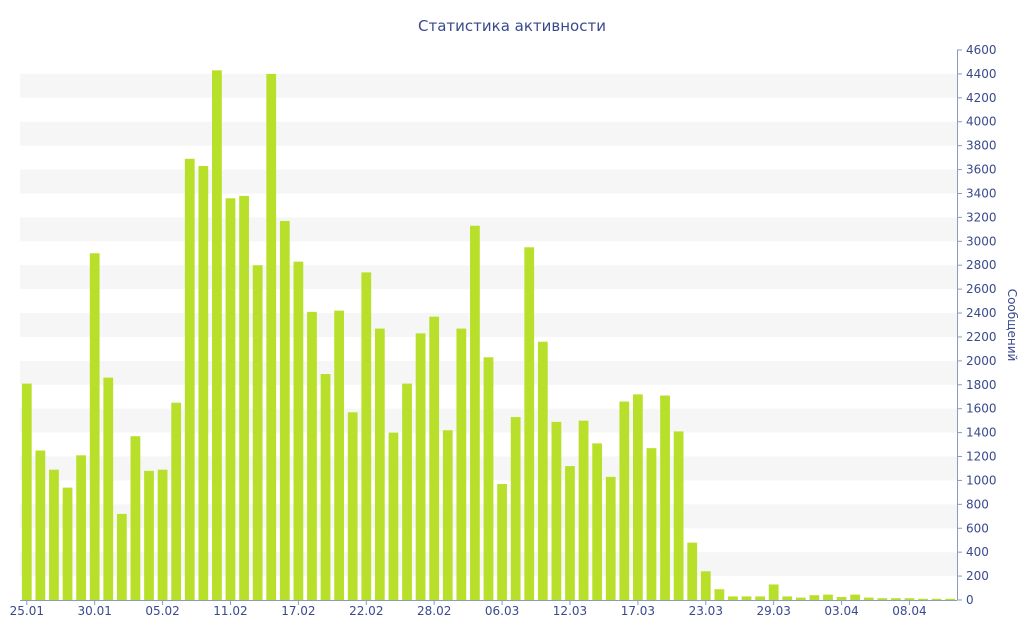 Image resolution: width=1024 pixels, height=640 pixels. I want to click on y-tick-label: 2000, so click(981, 361).